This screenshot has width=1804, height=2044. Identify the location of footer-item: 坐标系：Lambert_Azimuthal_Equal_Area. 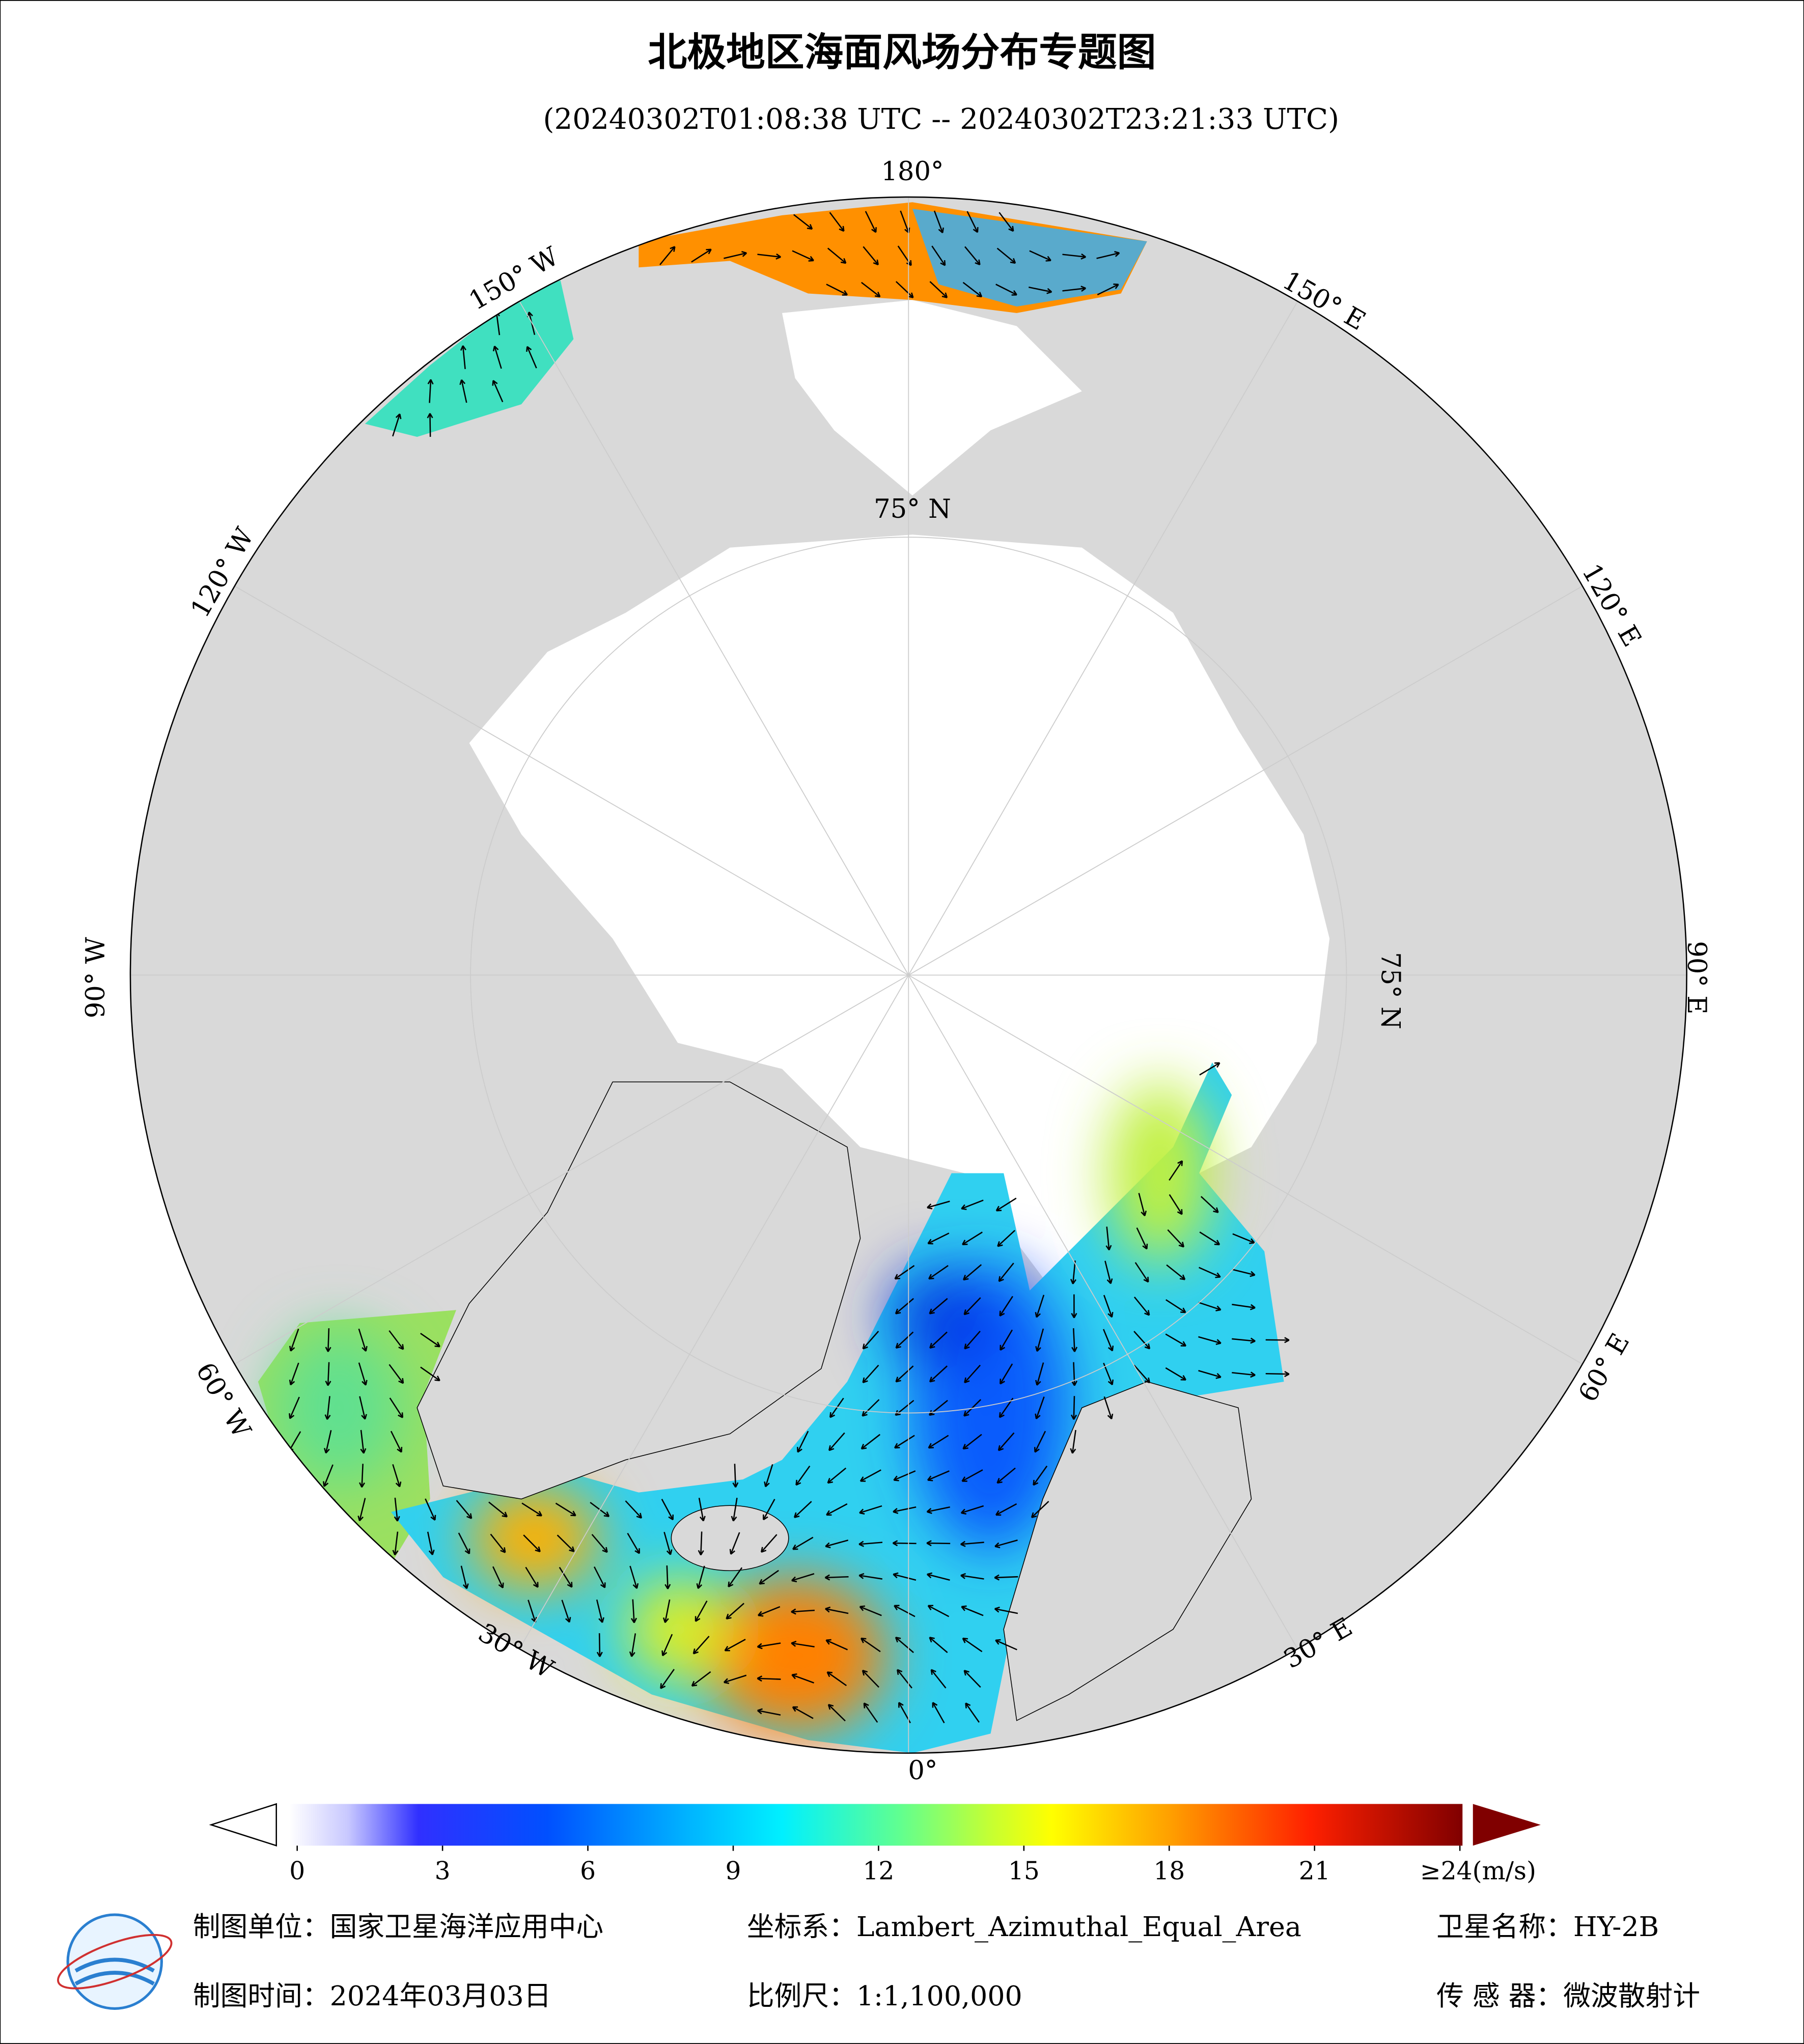
(1024, 1927).